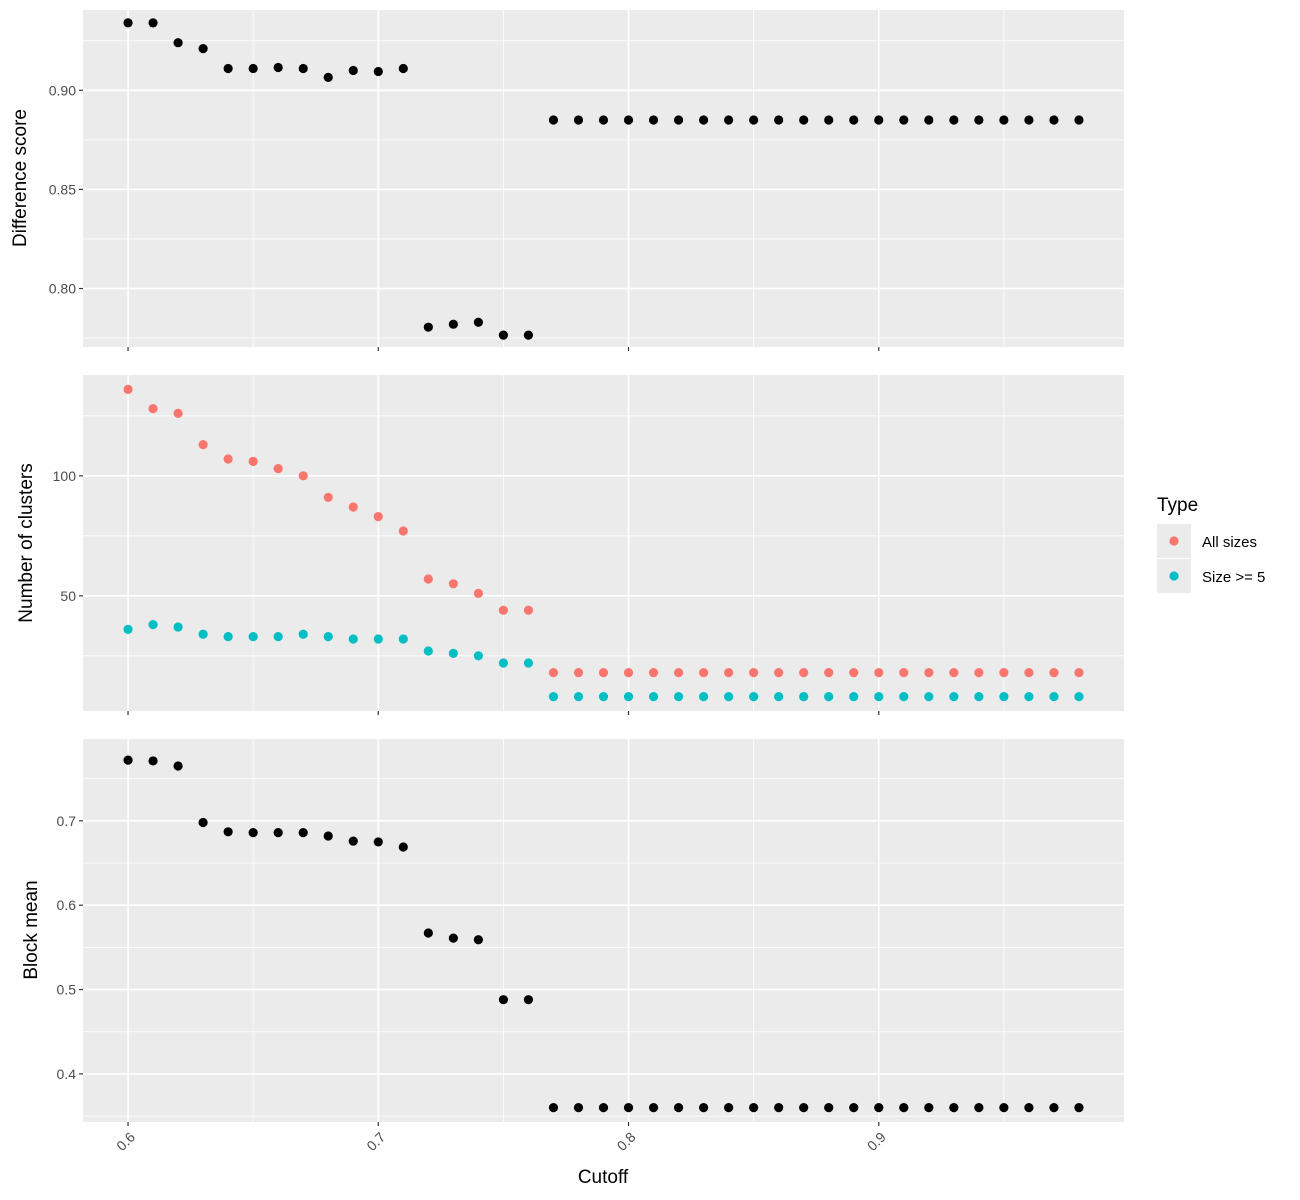 Image resolution: width=1300 pixels, height=1200 pixels. What do you see at coordinates (68, 596) in the screenshot?
I see `y-tick-label: 50` at bounding box center [68, 596].